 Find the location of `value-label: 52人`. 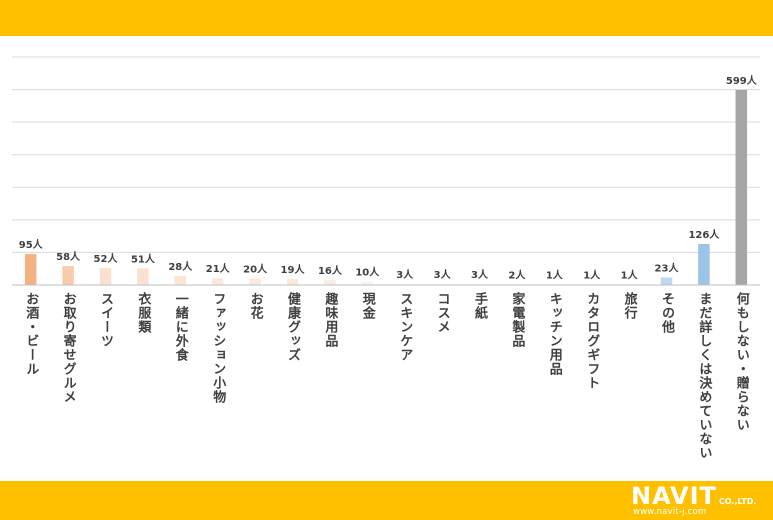

value-label: 52人 is located at coordinates (106, 258).